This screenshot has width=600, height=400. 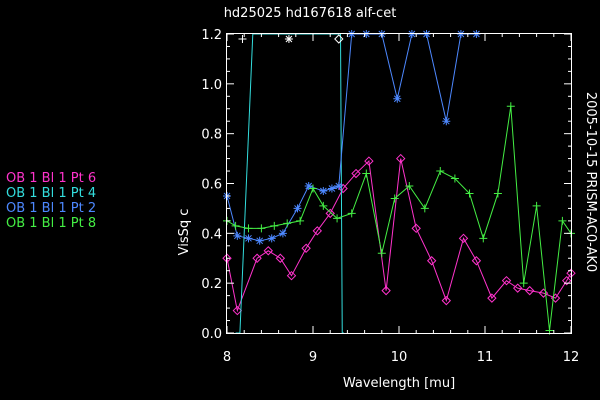 I want to click on x-tick-label: 11, so click(x=485, y=357).